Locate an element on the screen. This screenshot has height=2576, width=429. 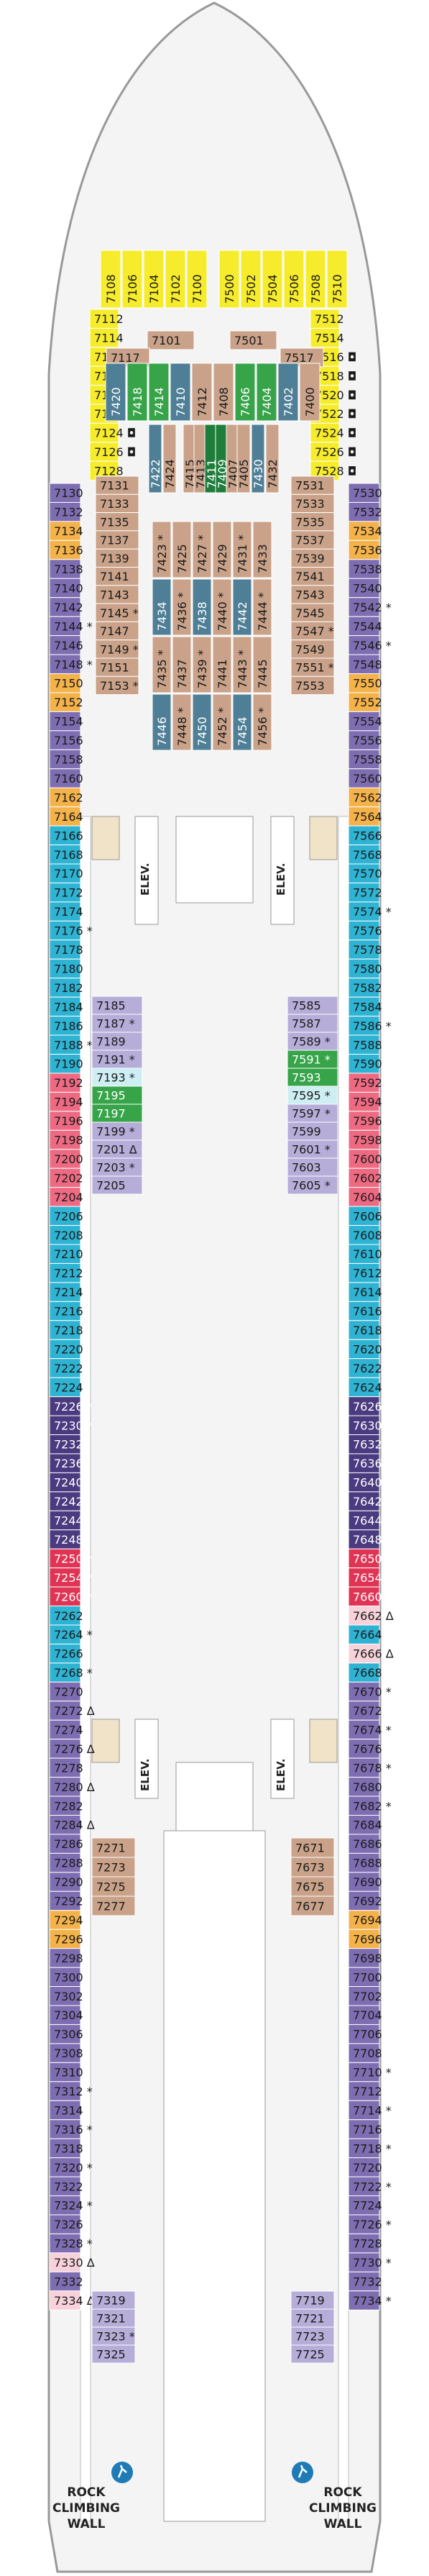
cabin-7158: 7158 is located at coordinates (66, 760).